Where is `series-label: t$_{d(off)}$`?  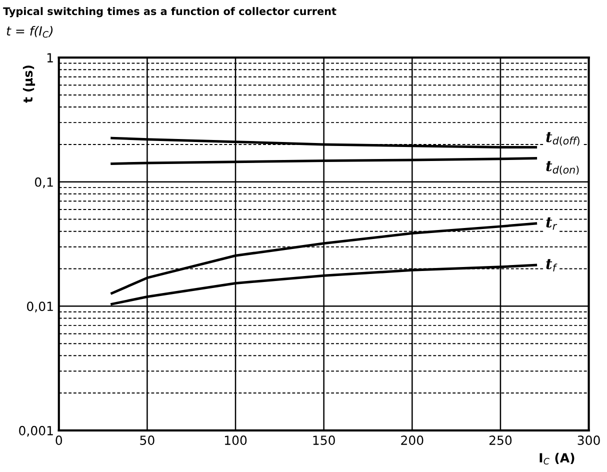 series-label: t$_{d(off)}$ is located at coordinates (563, 139).